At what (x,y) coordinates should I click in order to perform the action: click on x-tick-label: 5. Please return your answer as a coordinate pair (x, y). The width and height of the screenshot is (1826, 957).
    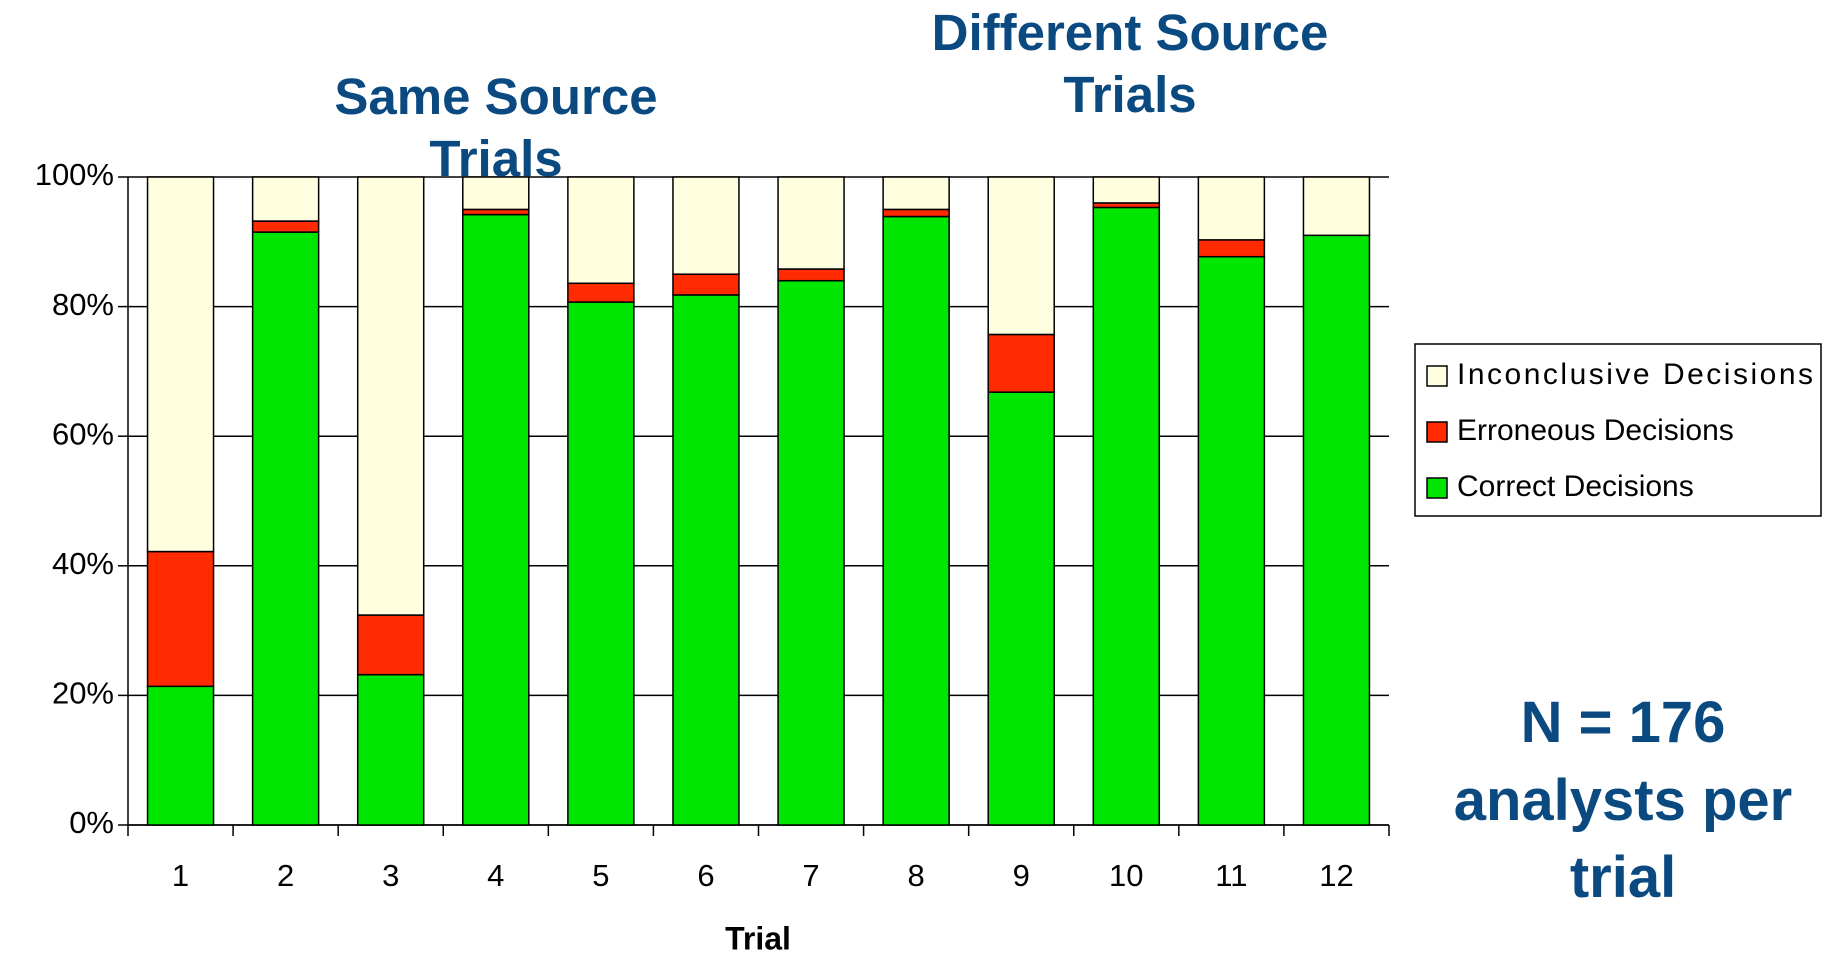
    Looking at the image, I should click on (600, 875).